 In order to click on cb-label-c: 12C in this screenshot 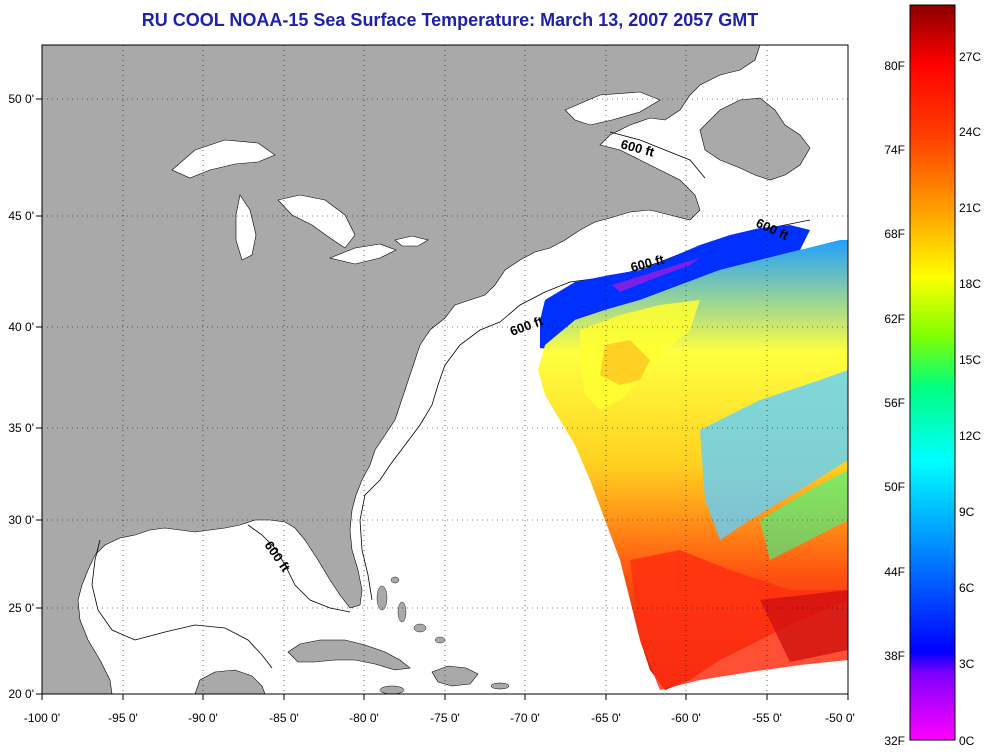, I will do `click(970, 436)`.